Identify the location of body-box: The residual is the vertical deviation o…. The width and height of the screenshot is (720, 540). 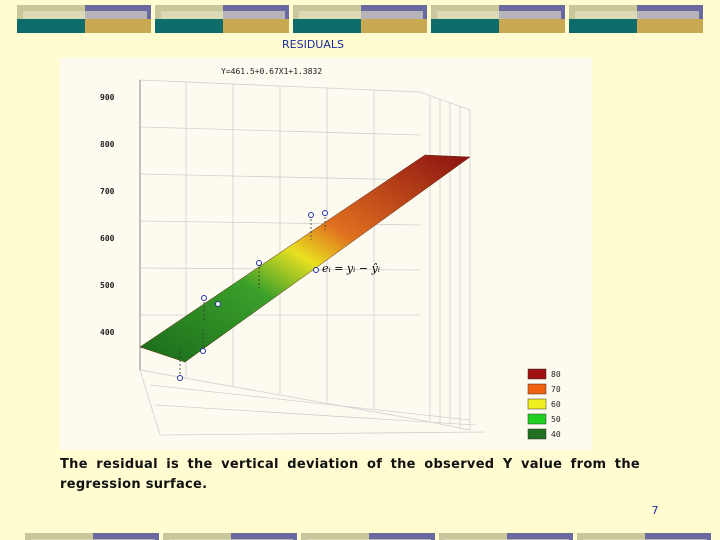
(350, 474).